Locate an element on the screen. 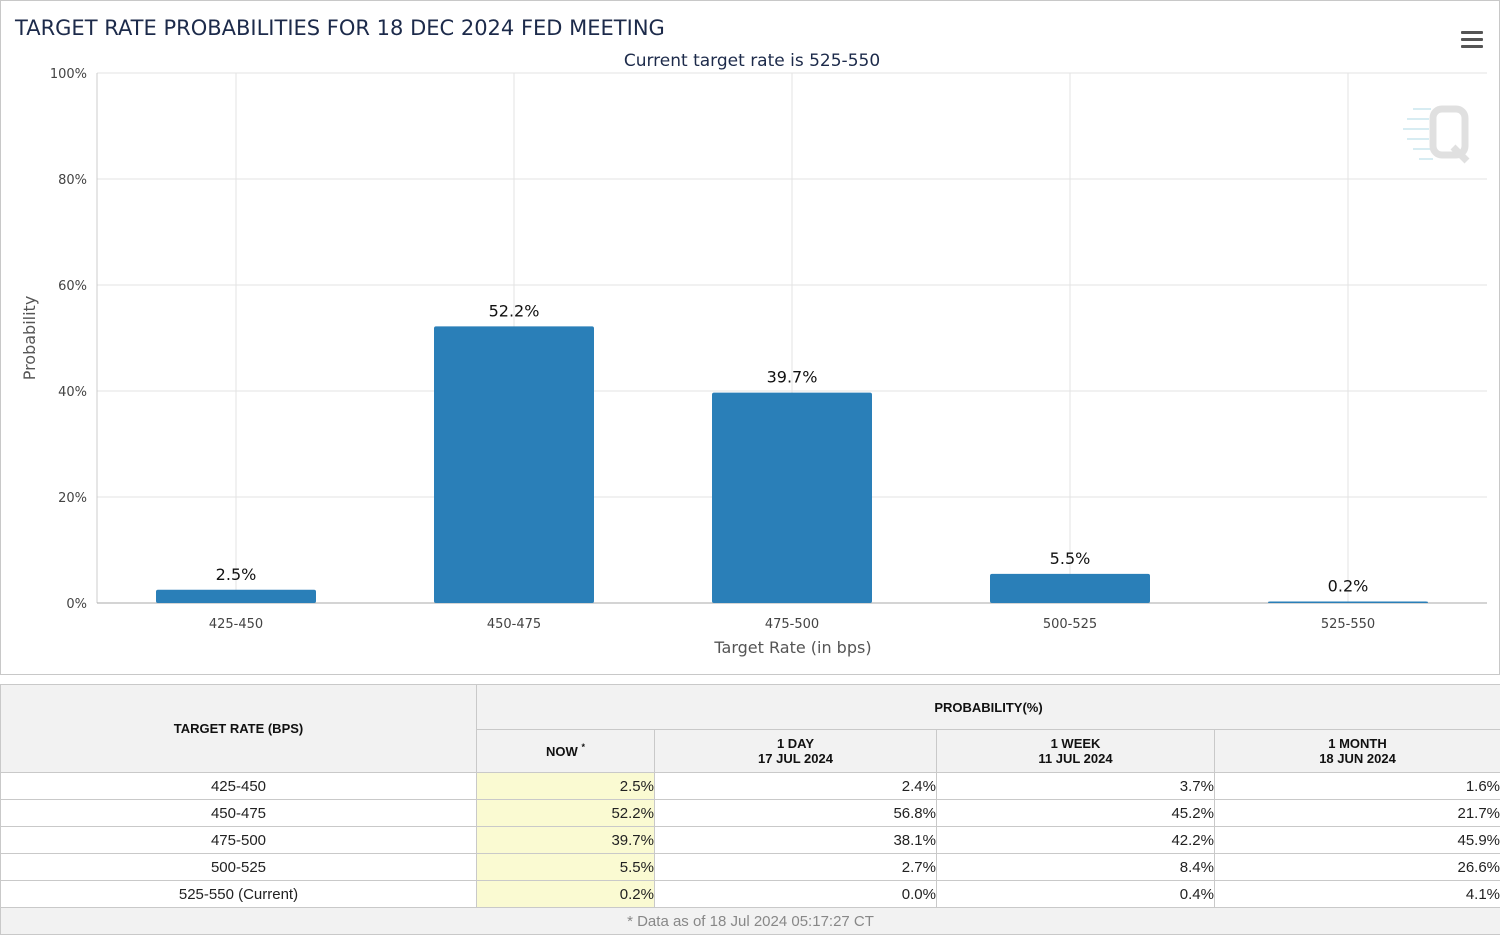 The height and width of the screenshot is (937, 1500). col-header-1-week-label: 1 WEEK is located at coordinates (1075, 743).